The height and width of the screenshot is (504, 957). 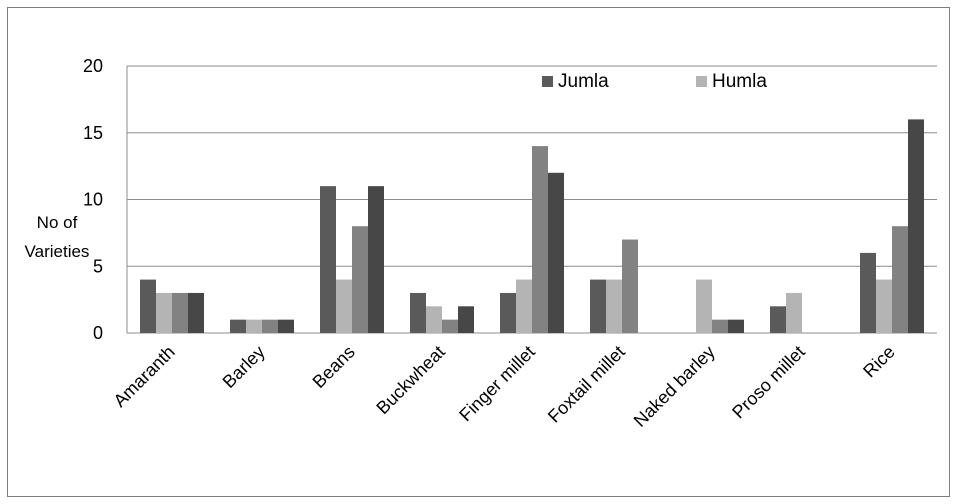 What do you see at coordinates (739, 81) in the screenshot?
I see `legend-label: Humla` at bounding box center [739, 81].